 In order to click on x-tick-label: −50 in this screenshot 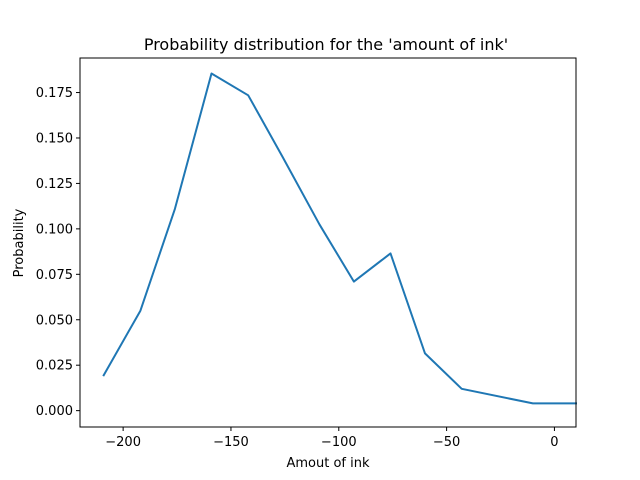, I will do `click(446, 442)`.